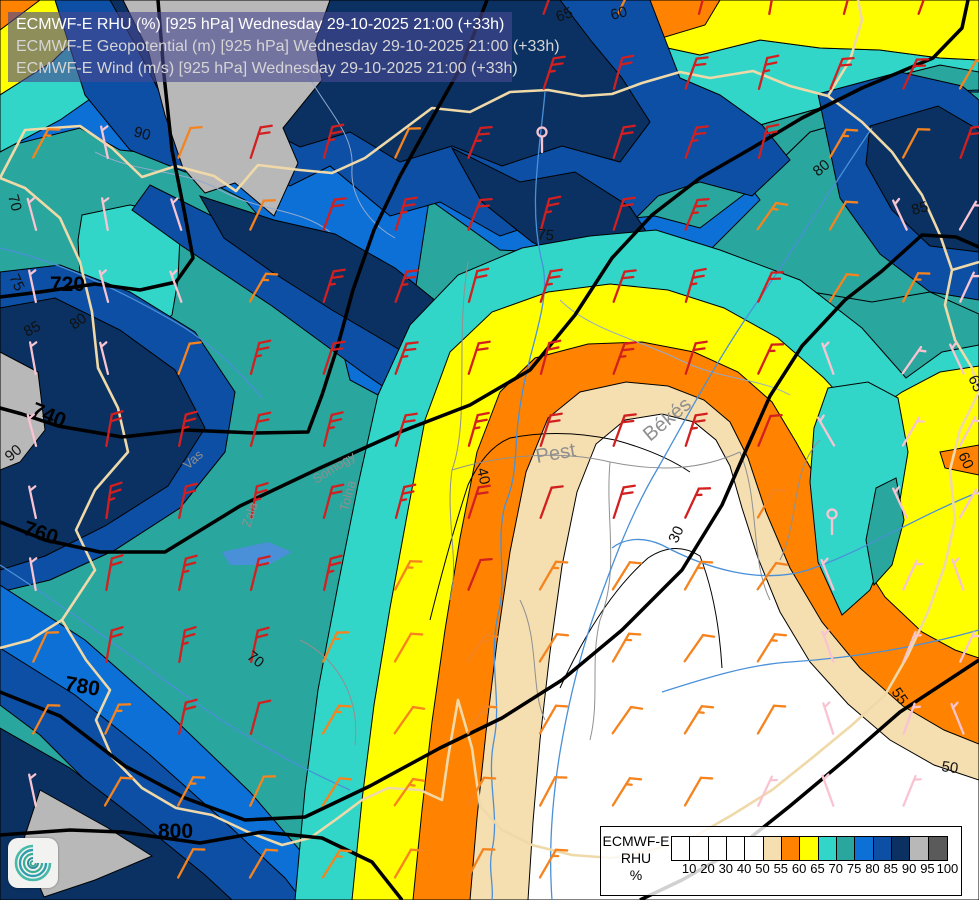 This screenshot has width=979, height=900. I want to click on county-border, so click(755, 526).